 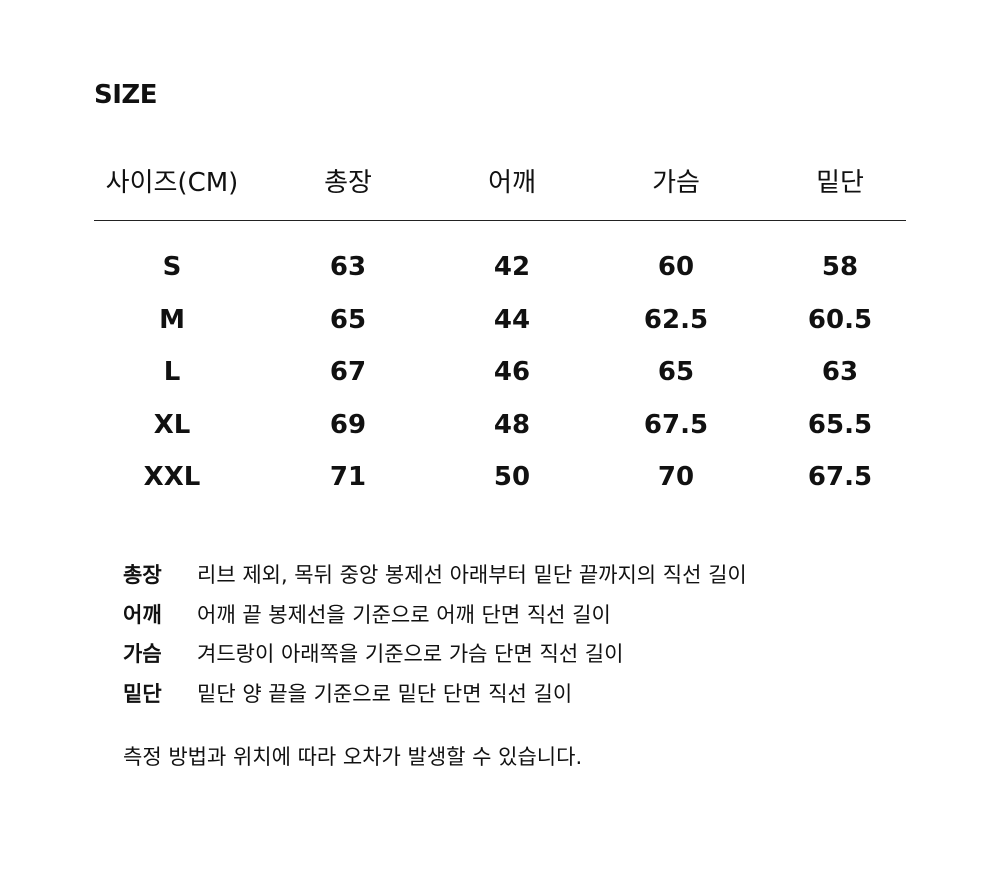 I want to click on table-row: S 63 42 60 58, so click(x=500, y=267).